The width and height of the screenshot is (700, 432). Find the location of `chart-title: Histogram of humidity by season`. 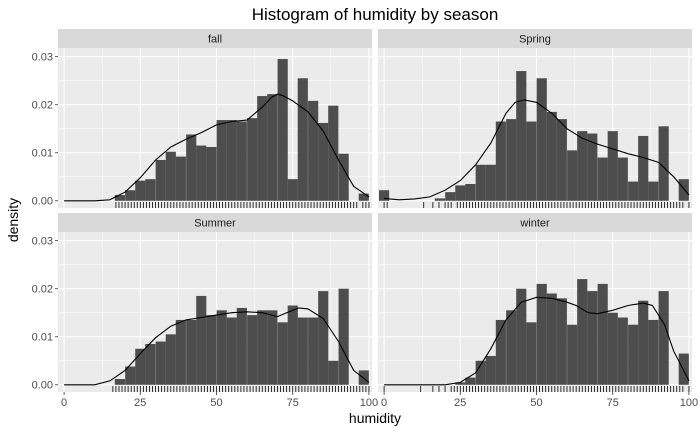

chart-title: Histogram of humidity by season is located at coordinates (375, 14).